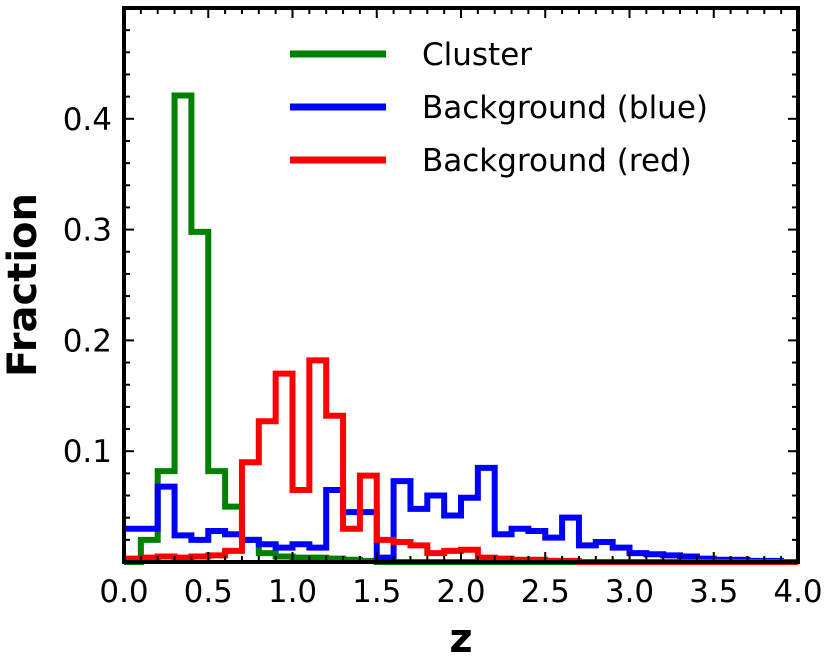  What do you see at coordinates (87, 452) in the screenshot?
I see `y-tick-label: 0.1` at bounding box center [87, 452].